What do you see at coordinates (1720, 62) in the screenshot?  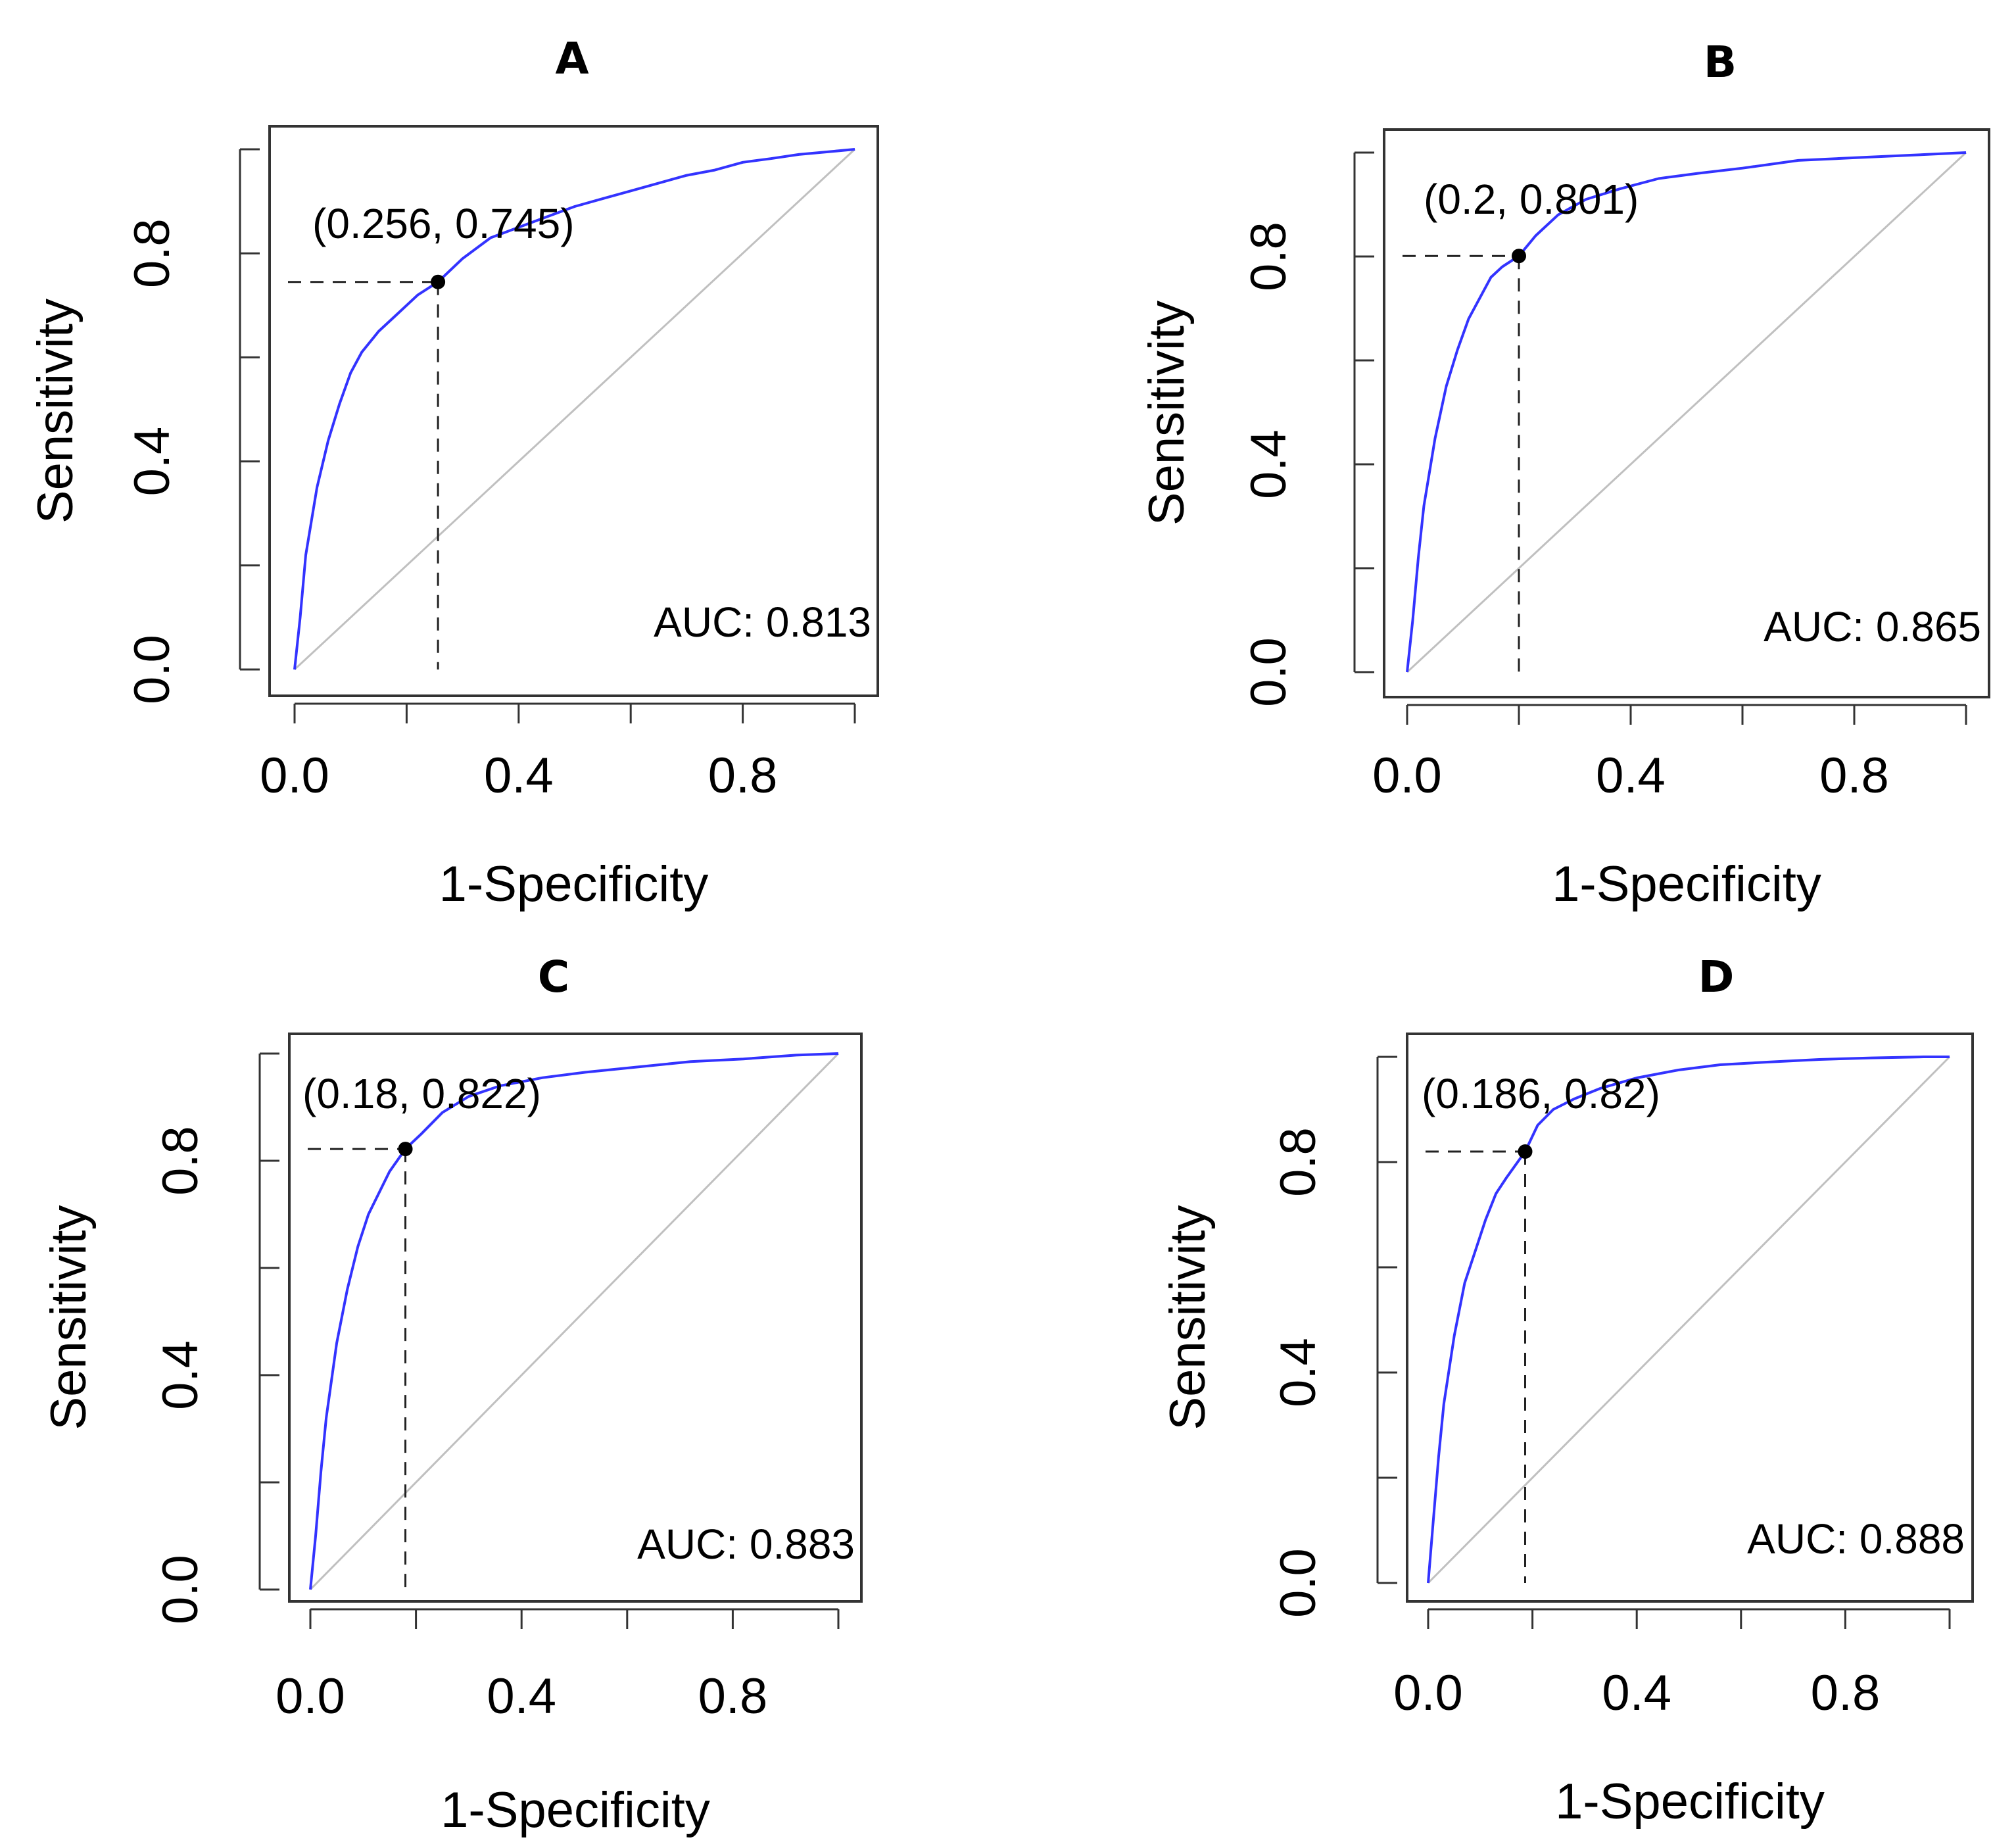 I see `panel-title: B` at bounding box center [1720, 62].